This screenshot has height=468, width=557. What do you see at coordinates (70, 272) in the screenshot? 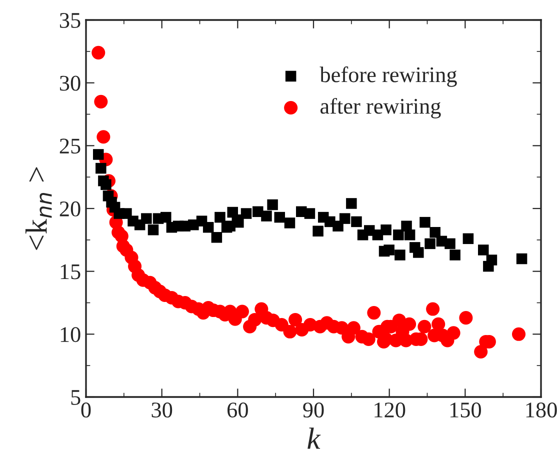
I see `y-tick-label: 15` at bounding box center [70, 272].